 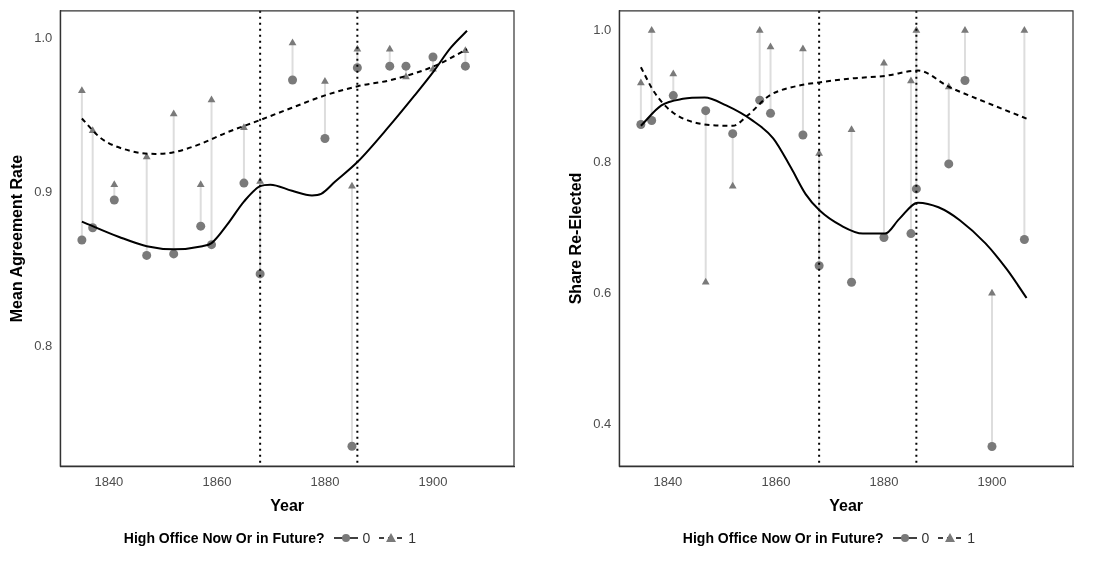 What do you see at coordinates (602, 292) in the screenshot?
I see `y-tick-label: 0.6` at bounding box center [602, 292].